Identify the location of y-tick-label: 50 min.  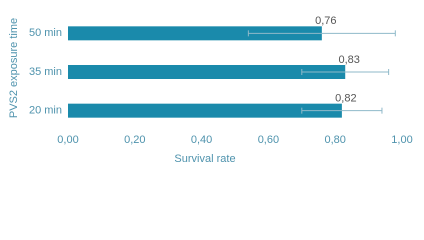
(45, 33).